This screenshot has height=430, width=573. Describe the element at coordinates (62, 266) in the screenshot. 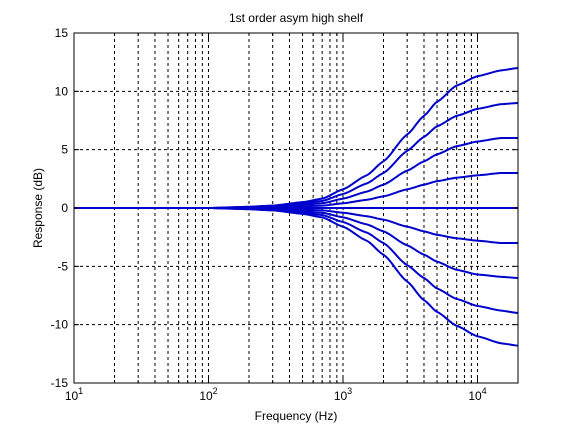

I see `y-tick-label: -5` at that location.